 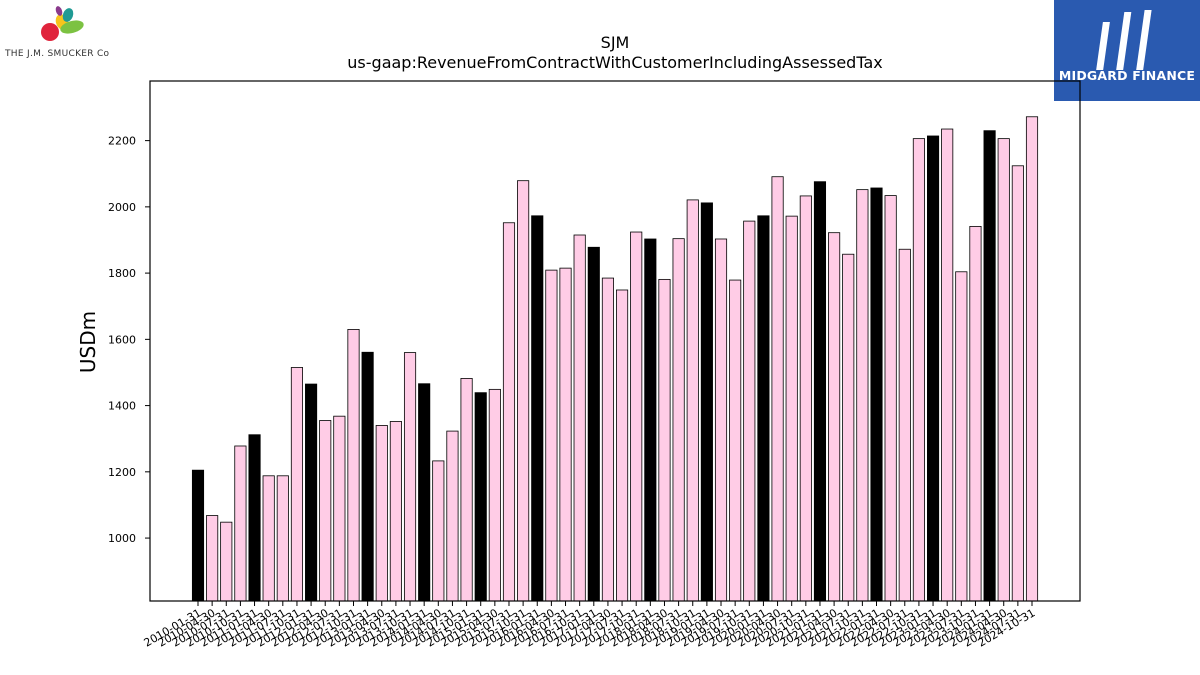 I want to click on y-axis-label: USDm, so click(x=88, y=342).